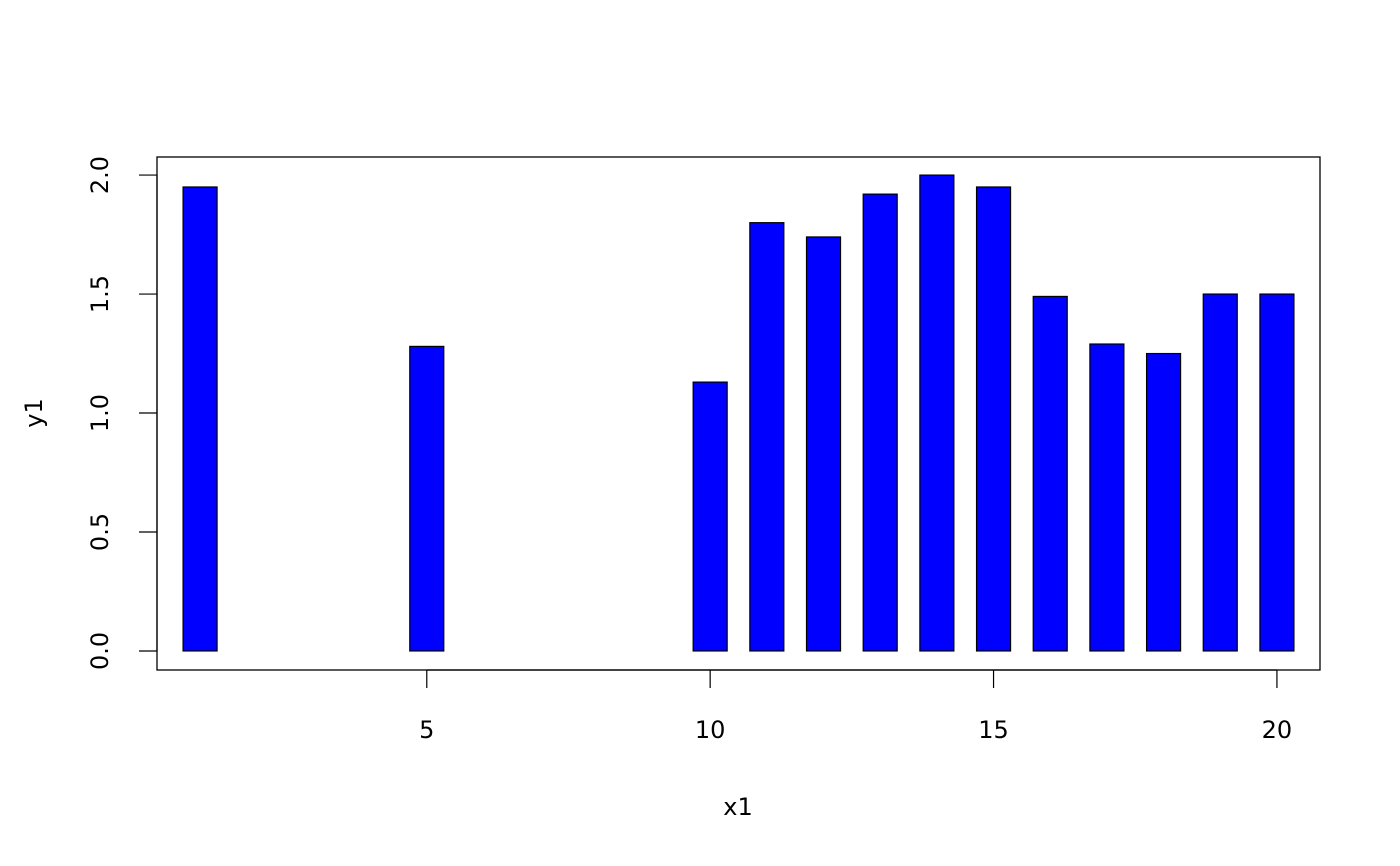 The image size is (1400, 866). Describe the element at coordinates (993, 730) in the screenshot. I see `x-tick-label: 15` at that location.